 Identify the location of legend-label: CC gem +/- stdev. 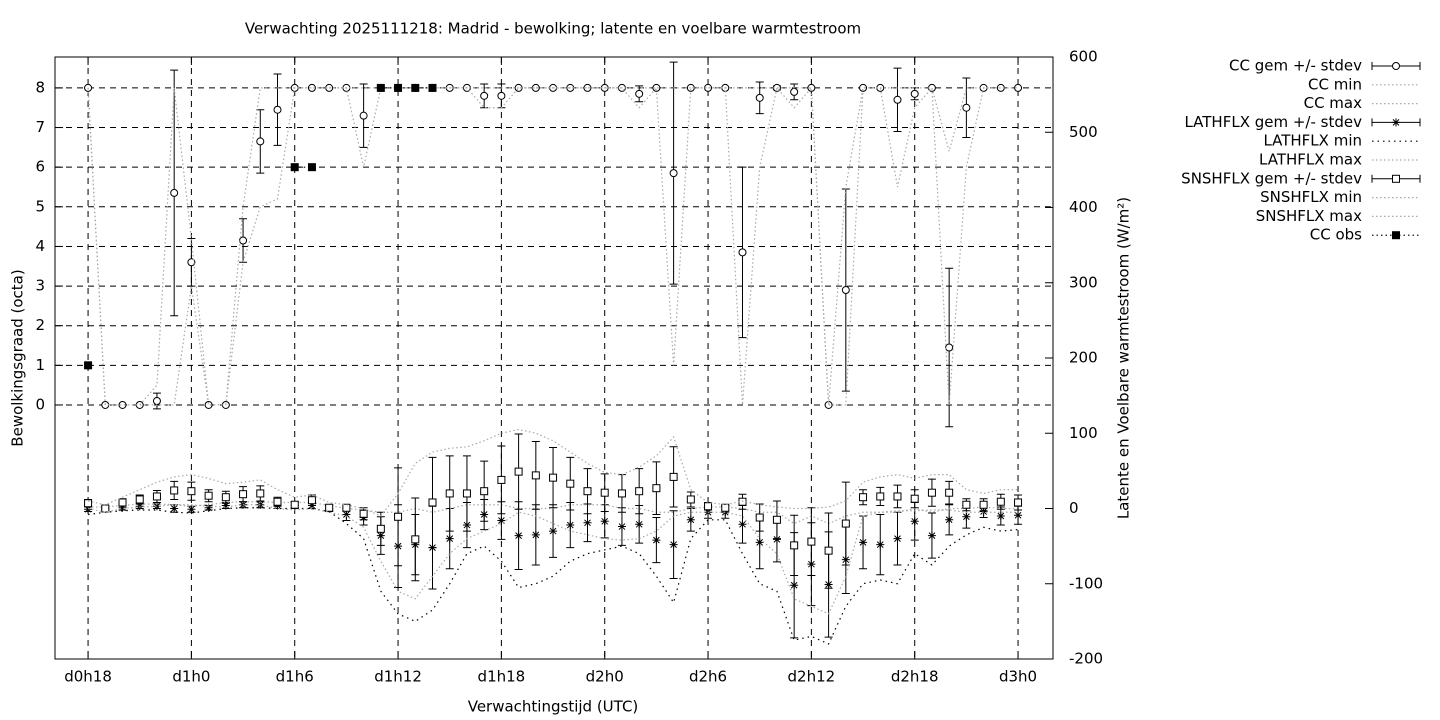
(1295, 66).